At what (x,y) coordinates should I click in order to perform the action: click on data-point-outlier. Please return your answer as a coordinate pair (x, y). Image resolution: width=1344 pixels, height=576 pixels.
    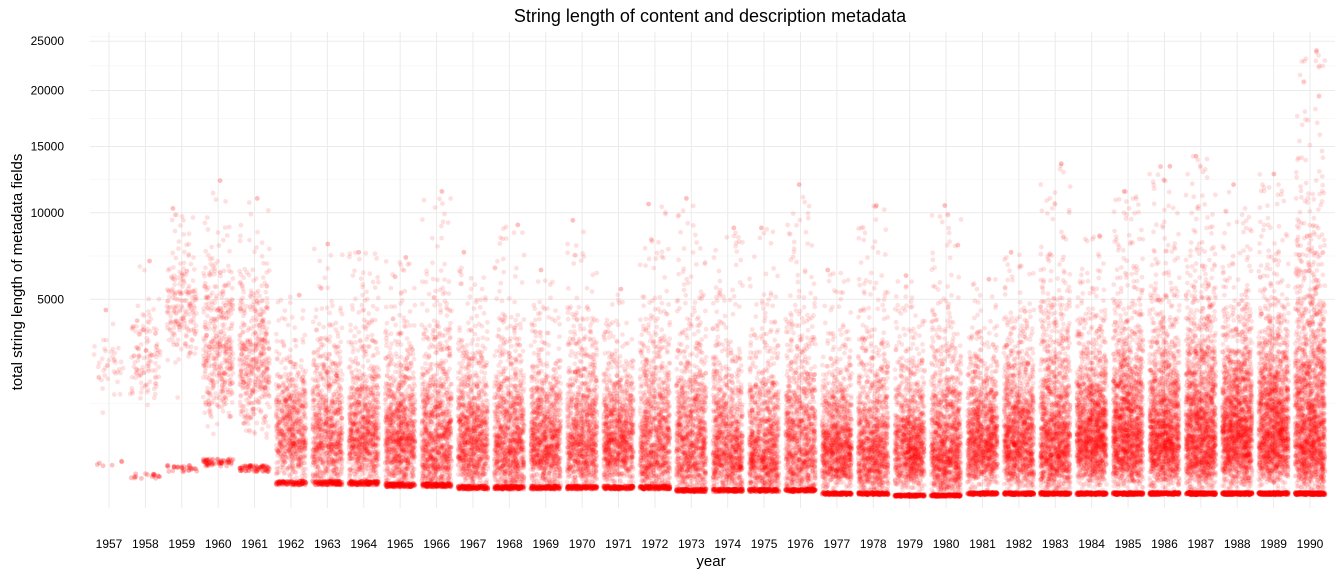
    Looking at the image, I should click on (299, 295).